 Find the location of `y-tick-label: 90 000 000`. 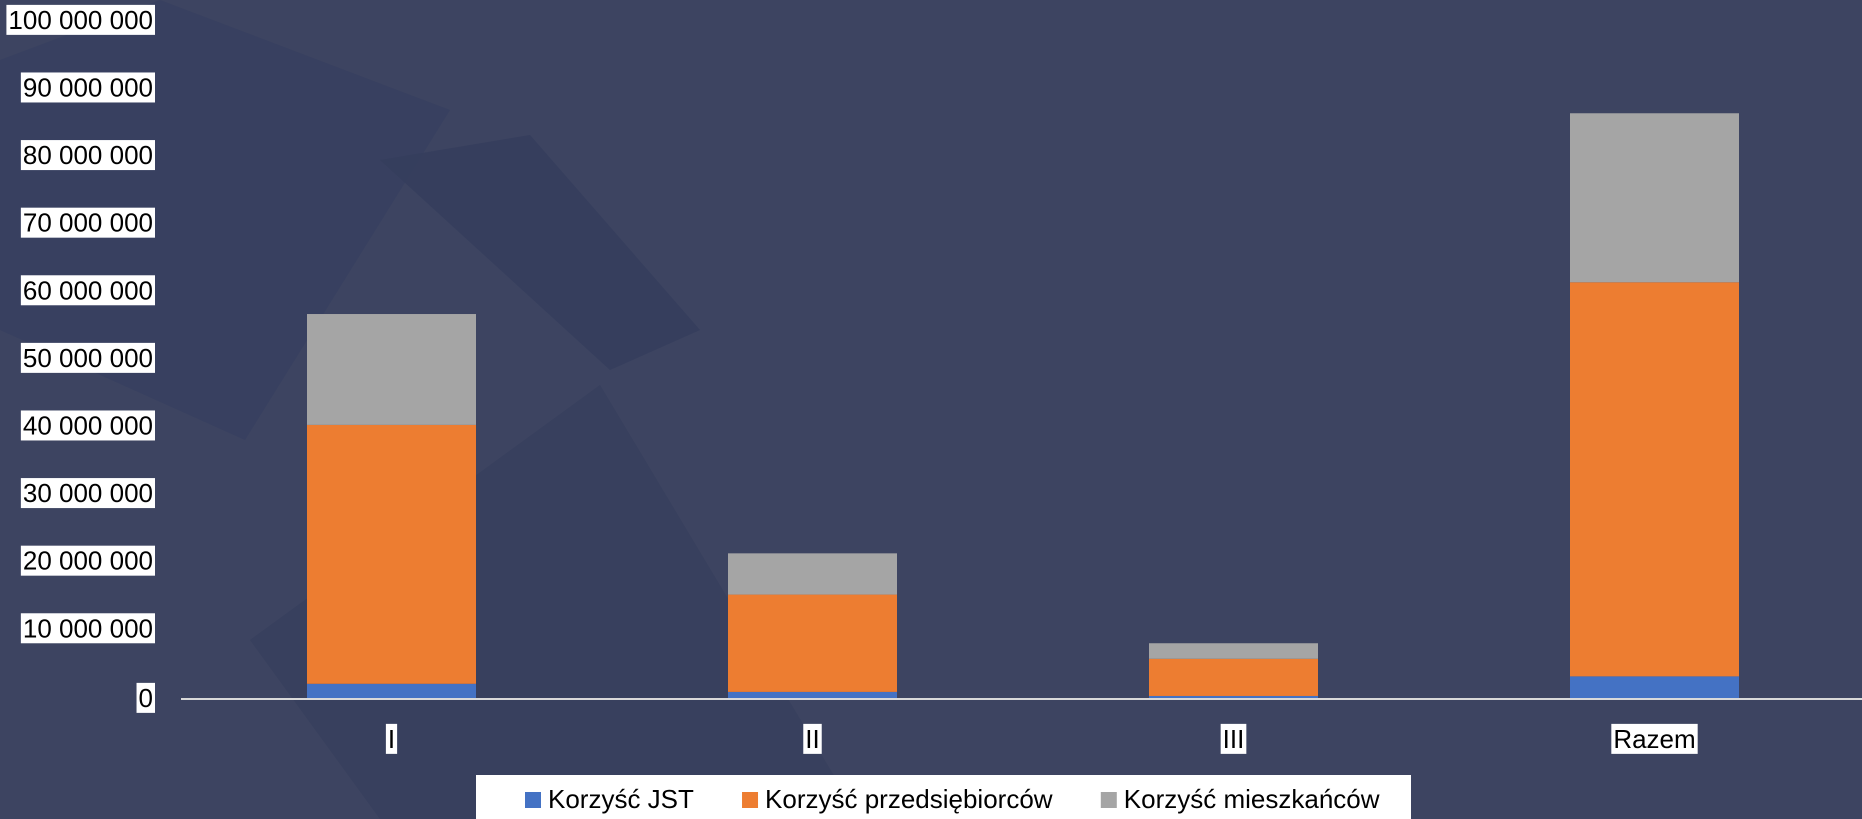

y-tick-label: 90 000 000 is located at coordinates (88, 87).